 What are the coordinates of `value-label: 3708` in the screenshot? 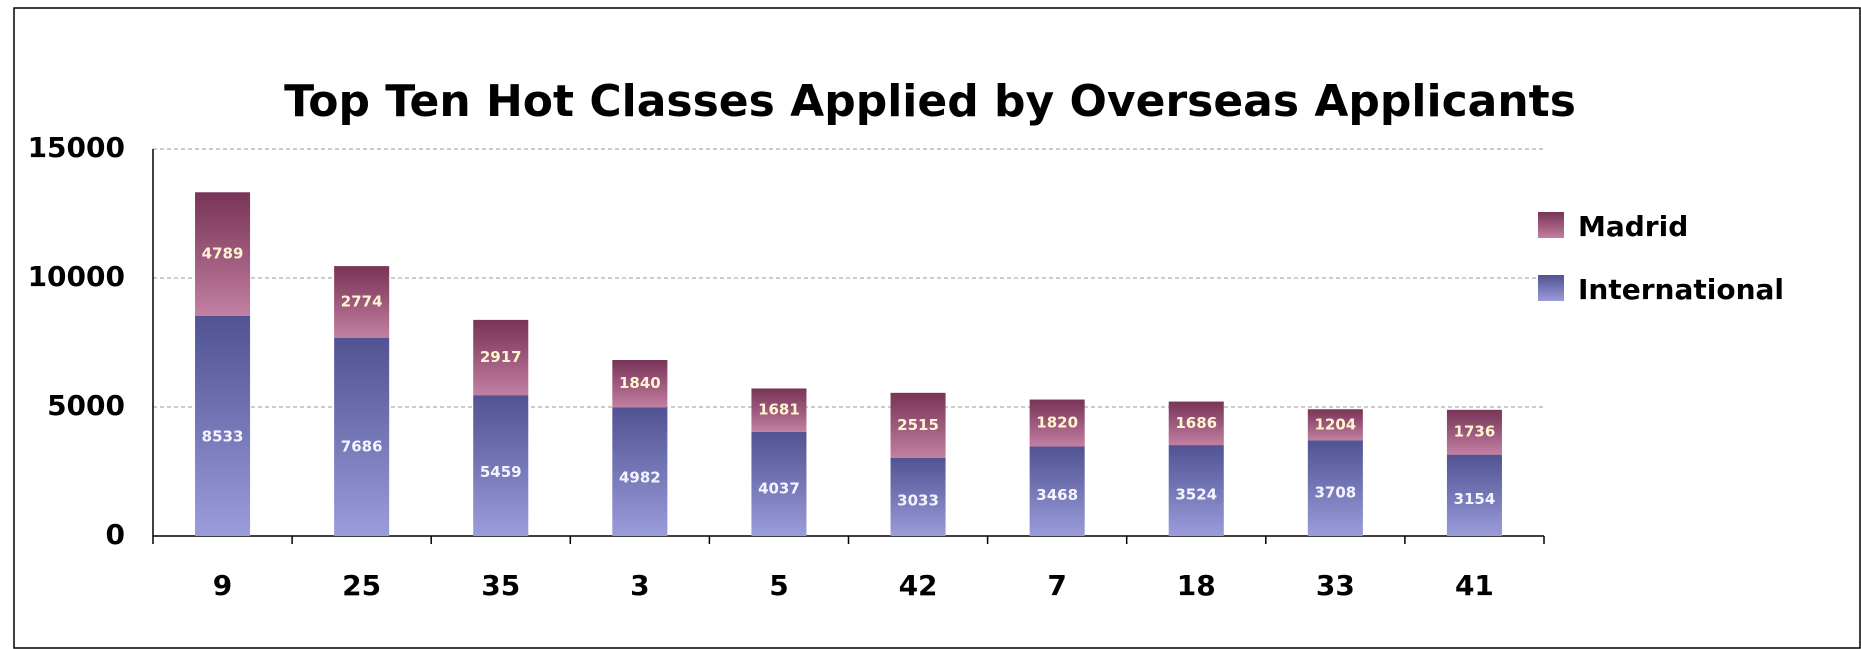 It's located at (1335, 492).